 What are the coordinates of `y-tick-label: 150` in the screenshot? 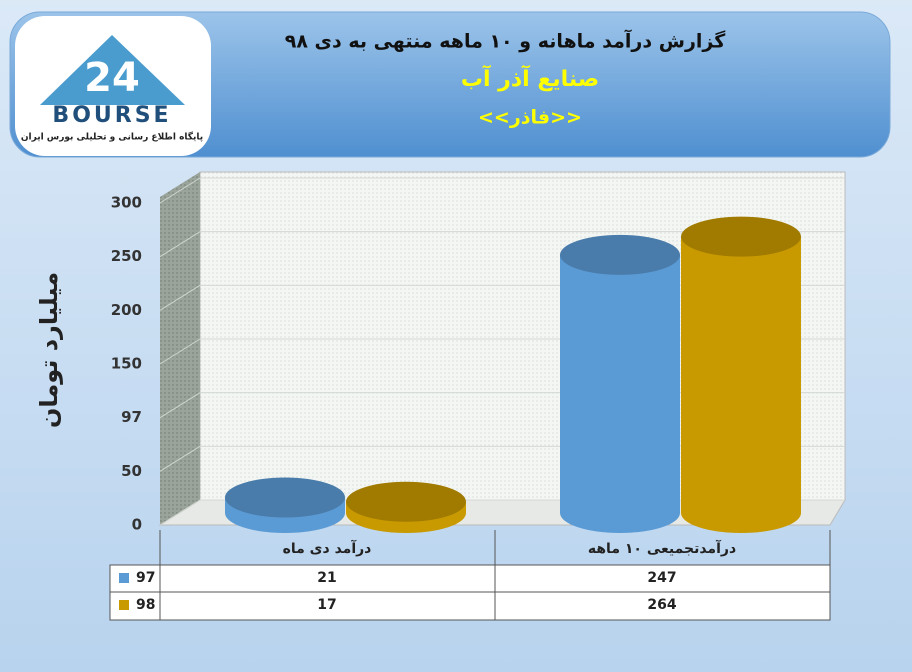 It's located at (126, 364).